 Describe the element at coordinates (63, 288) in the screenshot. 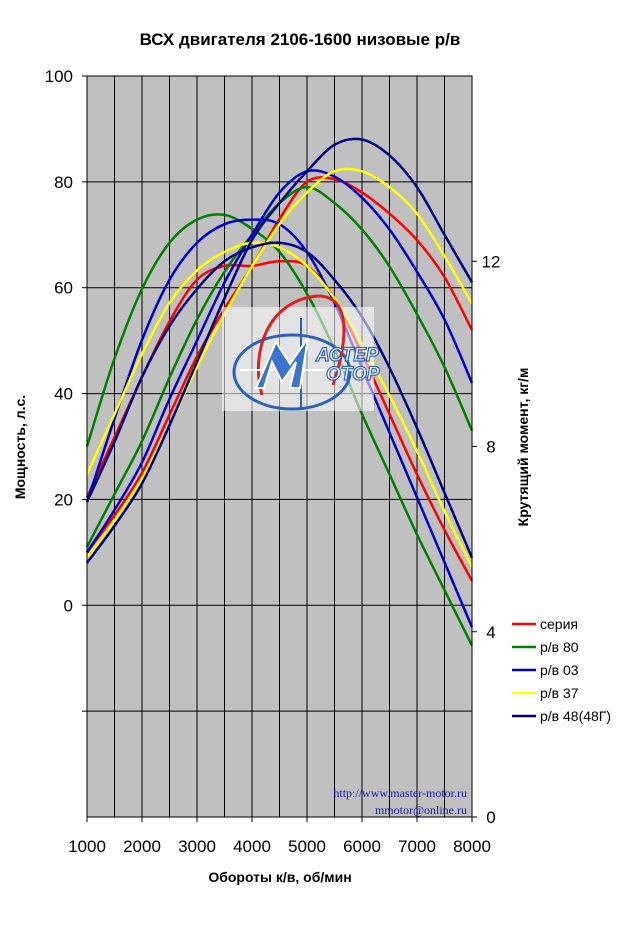

I see `y-left-tick-label: 60` at that location.